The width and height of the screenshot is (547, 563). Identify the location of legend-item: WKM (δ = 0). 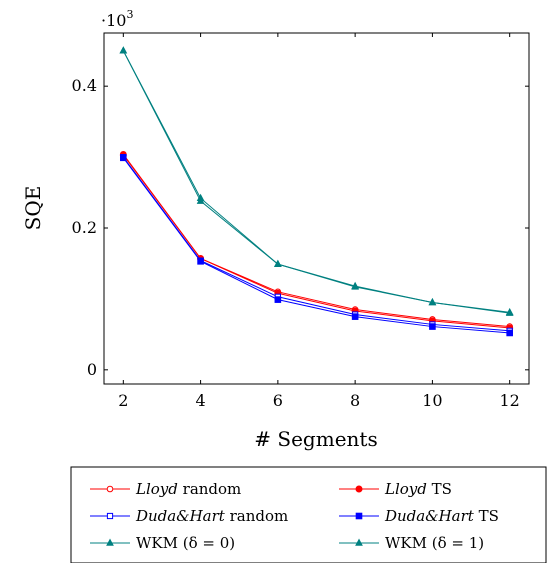
(162, 543).